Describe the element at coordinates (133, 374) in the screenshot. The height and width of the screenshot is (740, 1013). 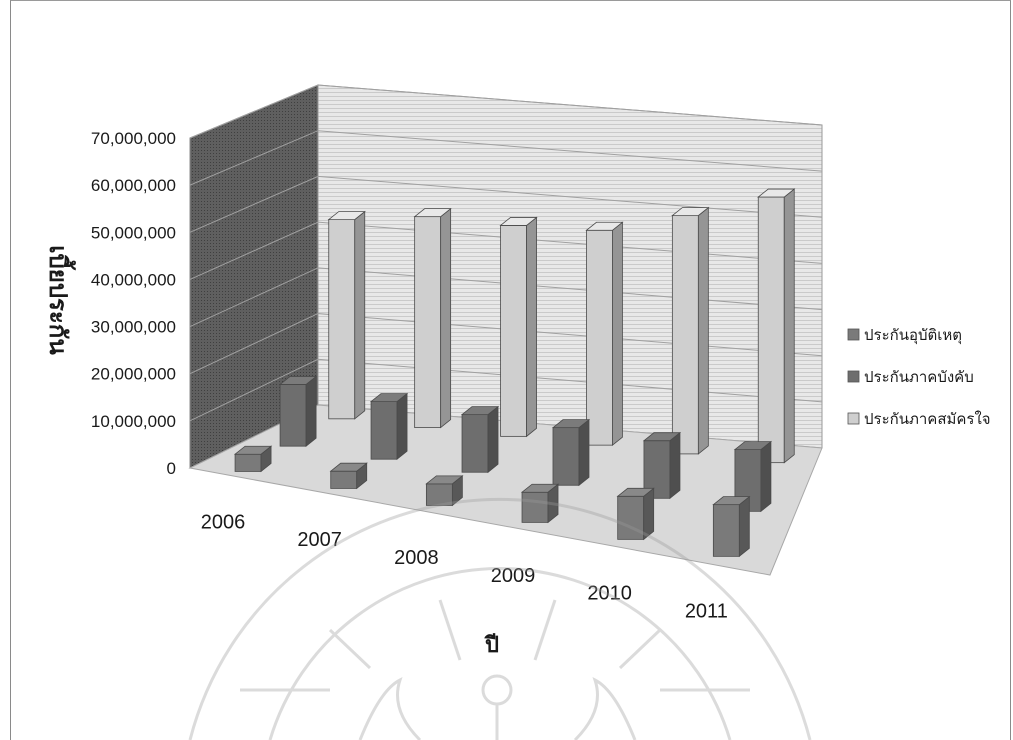
I see `y-tick-label: 20,000,000` at that location.